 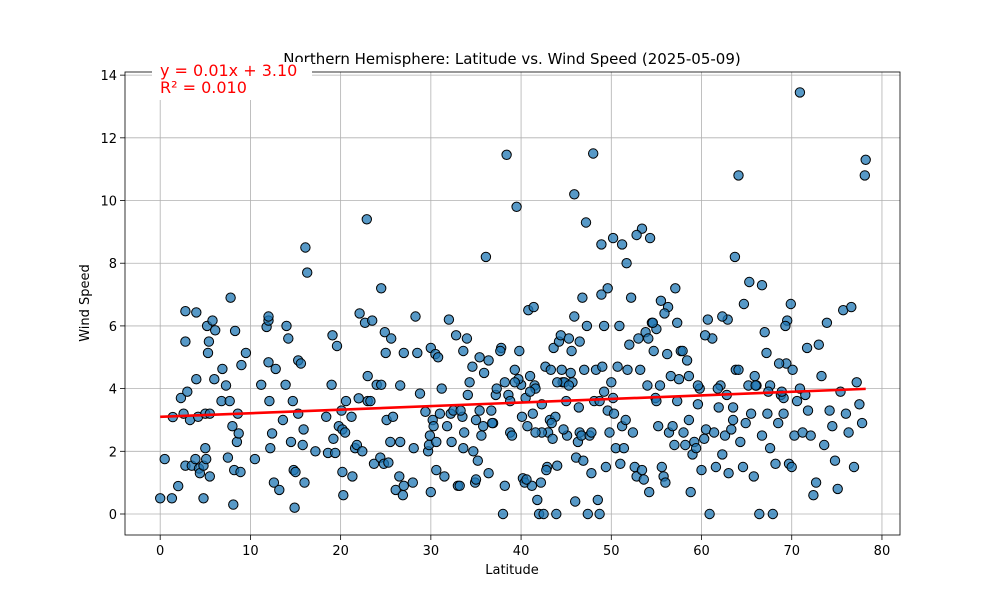 What do you see at coordinates (521, 551) in the screenshot?
I see `x-tick-label: 40` at bounding box center [521, 551].